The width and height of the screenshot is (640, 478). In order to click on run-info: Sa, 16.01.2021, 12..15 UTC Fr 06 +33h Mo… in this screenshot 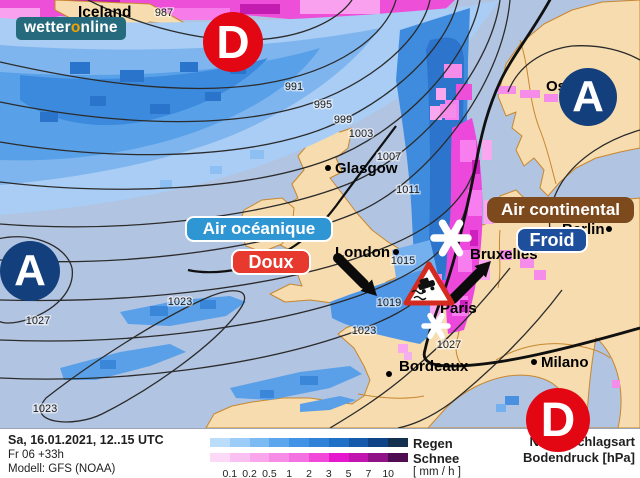, I will do `click(86, 454)`.